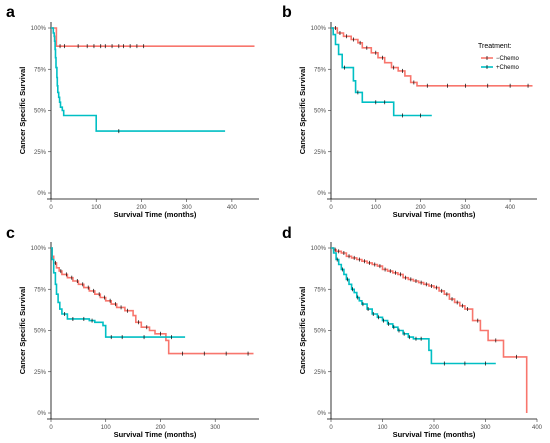 The height and width of the screenshot is (443, 550). I want to click on legend: Treatment: −Chemo +Chemo, so click(499, 57).